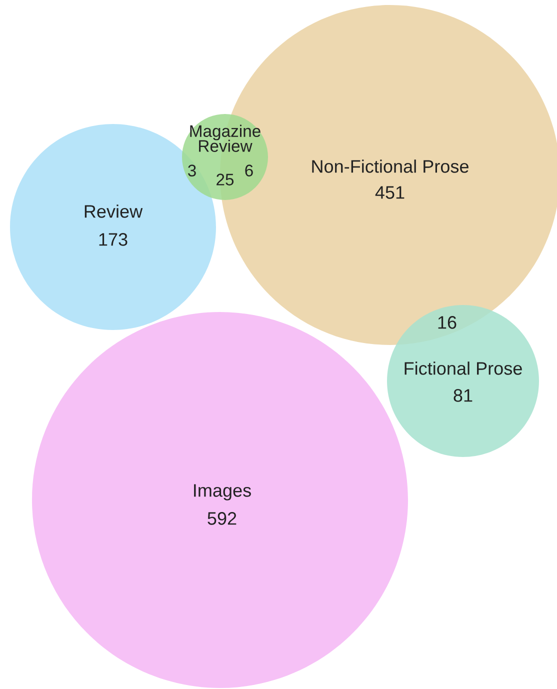 The height and width of the screenshot is (689, 557). I want to click on data-label: 451, so click(389, 192).